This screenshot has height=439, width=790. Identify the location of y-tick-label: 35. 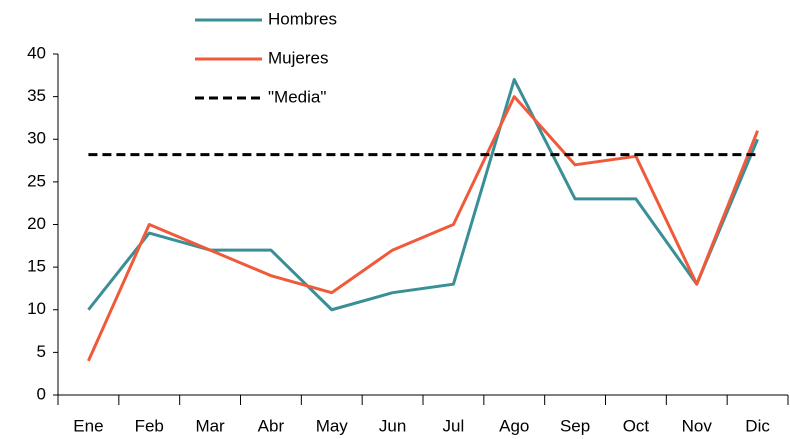
(36, 95).